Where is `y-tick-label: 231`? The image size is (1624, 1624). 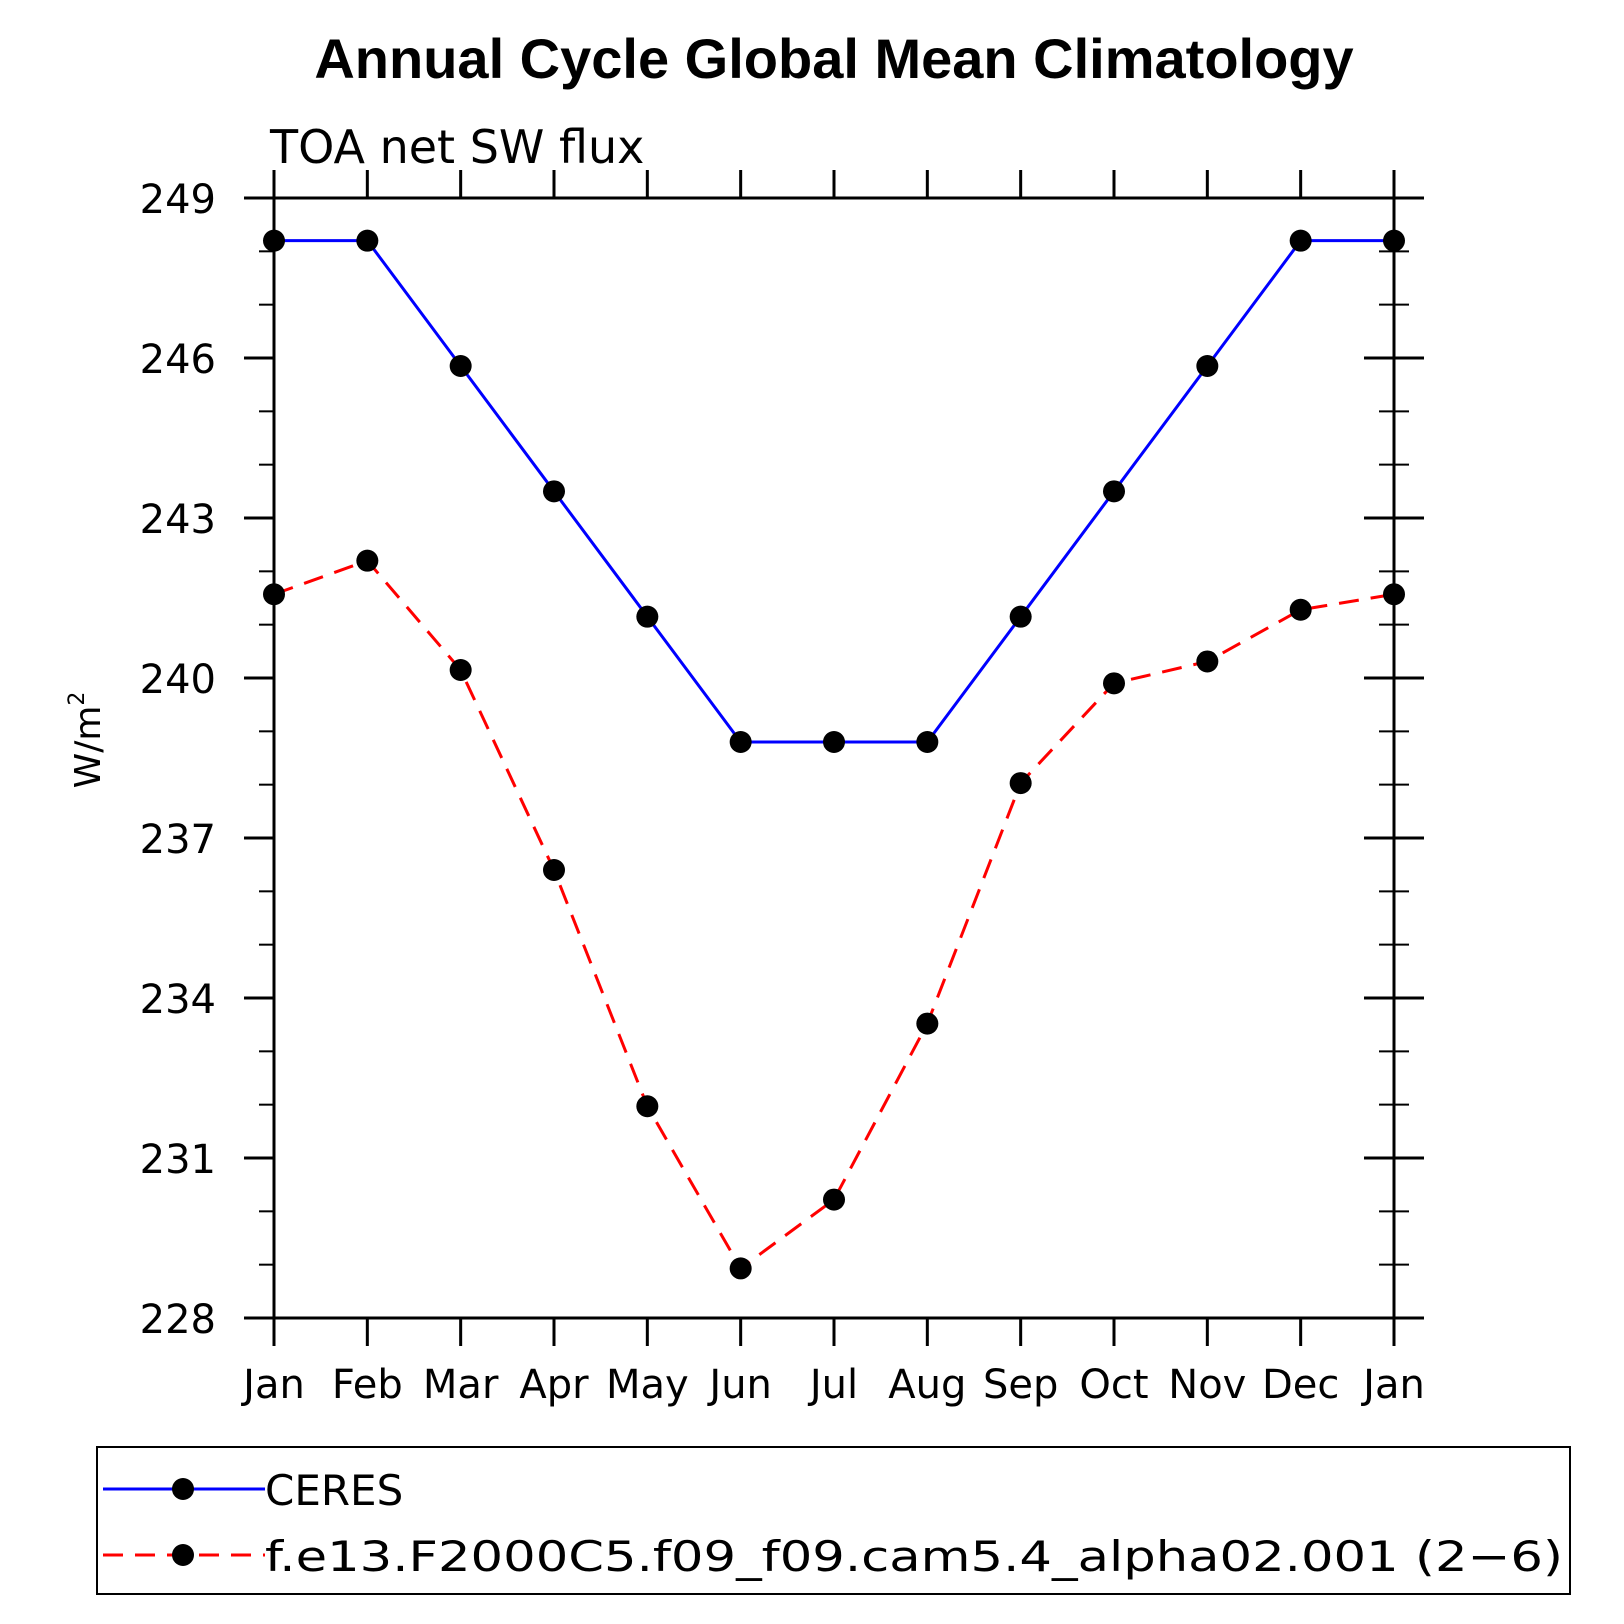
y-tick-label: 231 is located at coordinates (178, 1160).